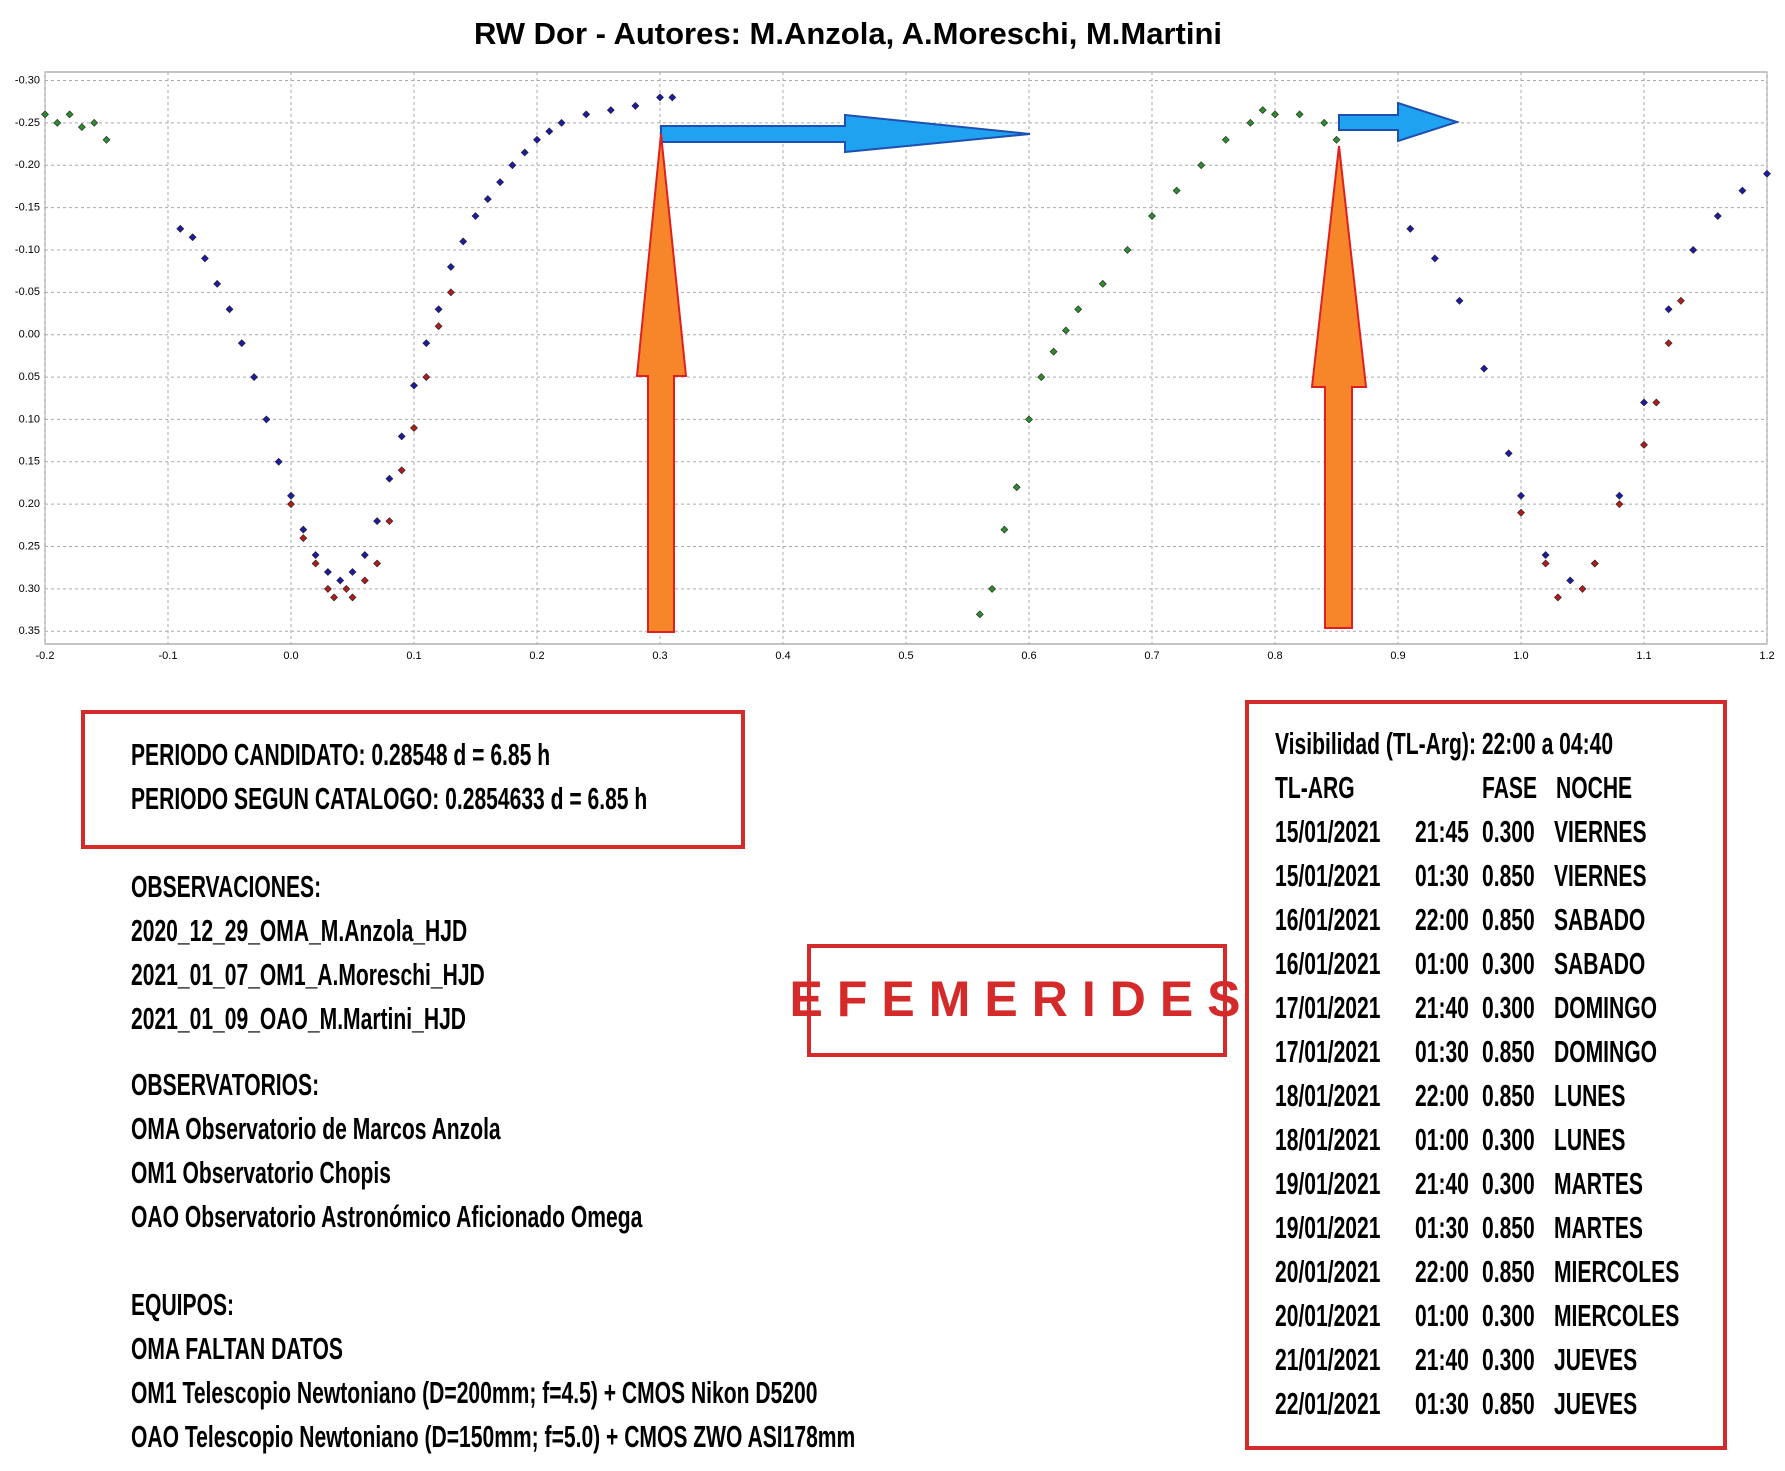  What do you see at coordinates (1442, 875) in the screenshot?
I see `ephemeris-cell: 01:30` at bounding box center [1442, 875].